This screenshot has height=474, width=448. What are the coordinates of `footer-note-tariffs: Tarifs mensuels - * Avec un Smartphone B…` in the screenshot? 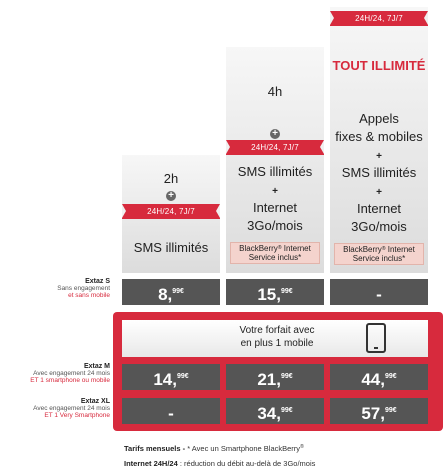 It's located at (214, 448).